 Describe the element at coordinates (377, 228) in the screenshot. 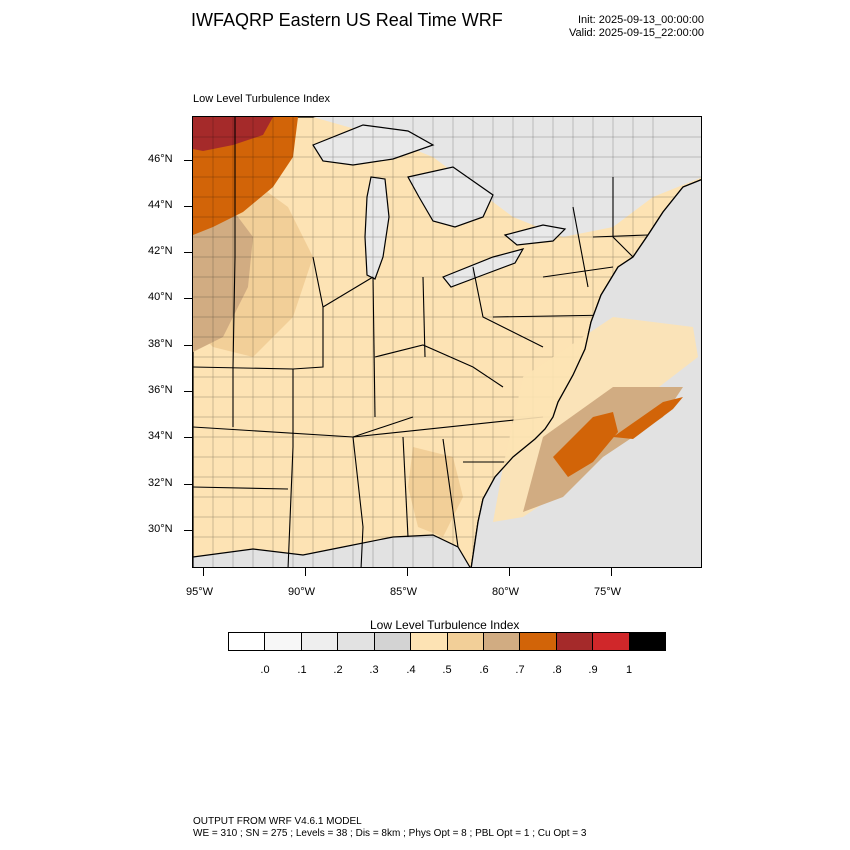

I see `lake-michigan` at that location.